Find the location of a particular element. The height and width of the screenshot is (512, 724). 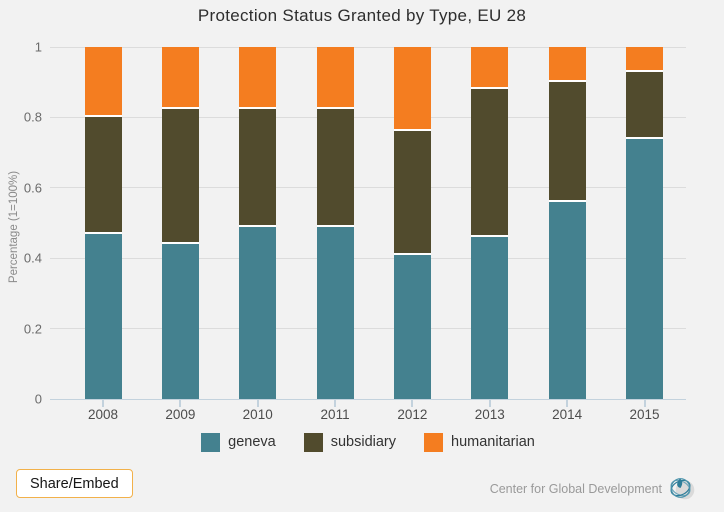

chart-title: Protection Status Granted by Type, EU 28 is located at coordinates (362, 15).